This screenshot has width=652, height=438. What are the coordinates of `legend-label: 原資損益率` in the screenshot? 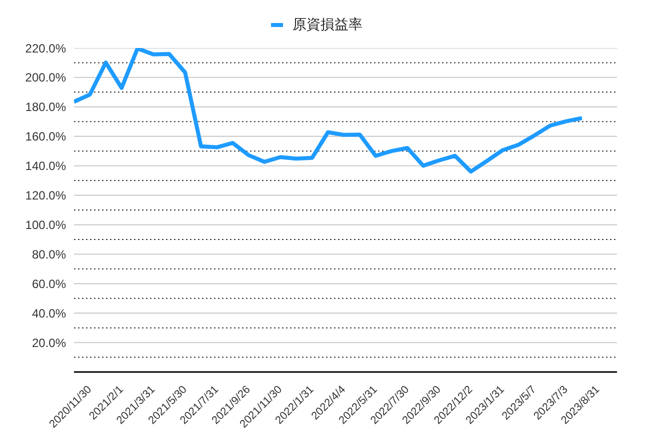 It's located at (327, 25).